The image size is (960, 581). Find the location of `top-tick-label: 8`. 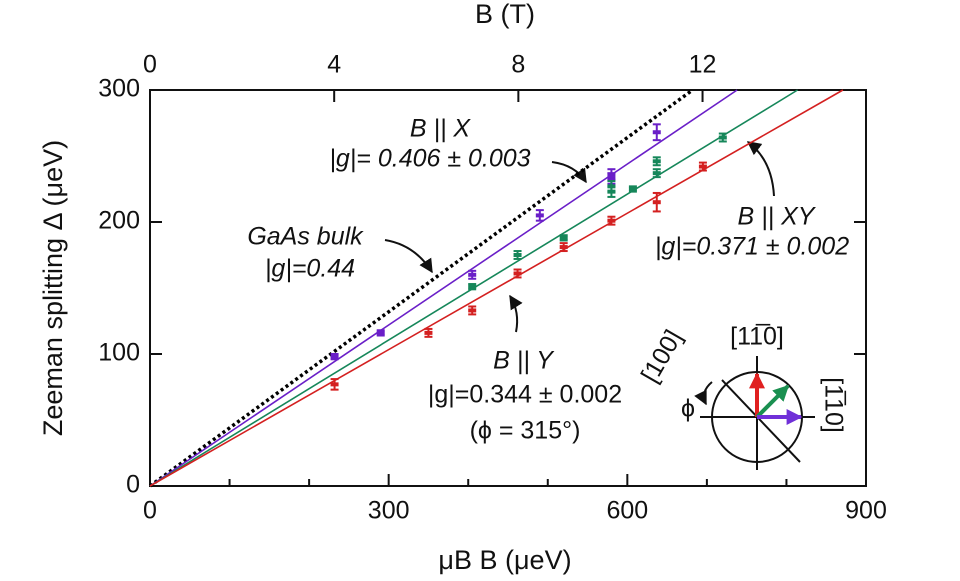

top-tick-label: 8 is located at coordinates (518, 65).